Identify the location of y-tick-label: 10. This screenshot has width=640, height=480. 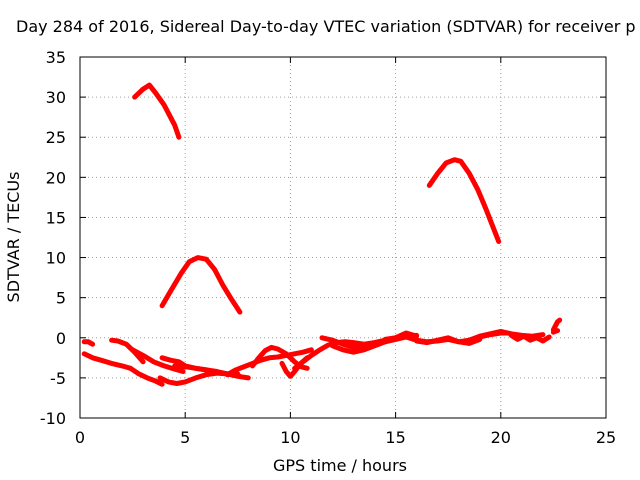
(56, 258).